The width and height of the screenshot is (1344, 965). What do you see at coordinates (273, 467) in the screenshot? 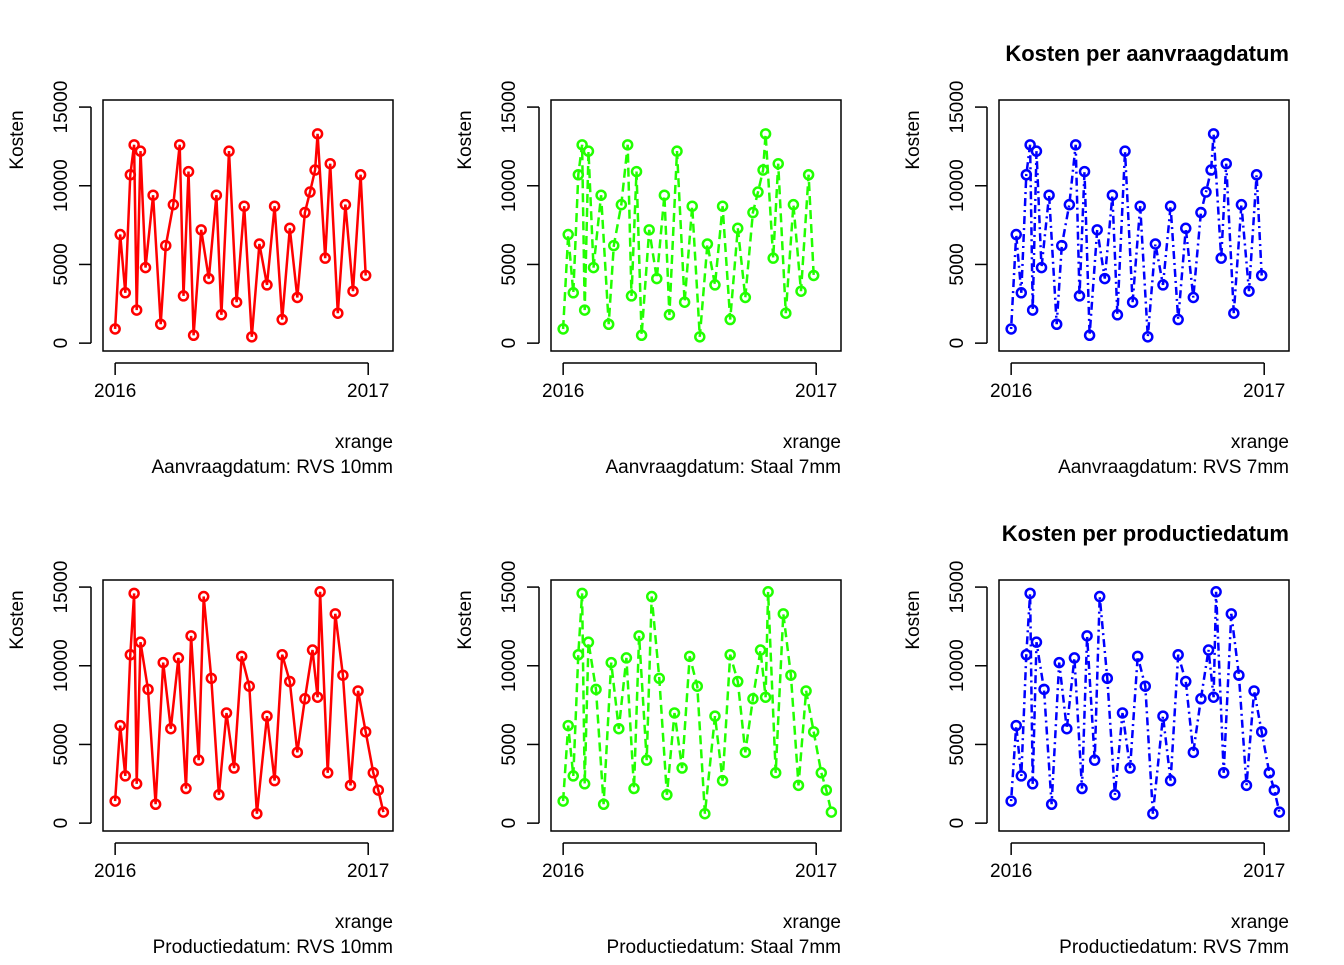
I see `panel-subtitle: Aanvraagdatum: RVS 10mm` at bounding box center [273, 467].